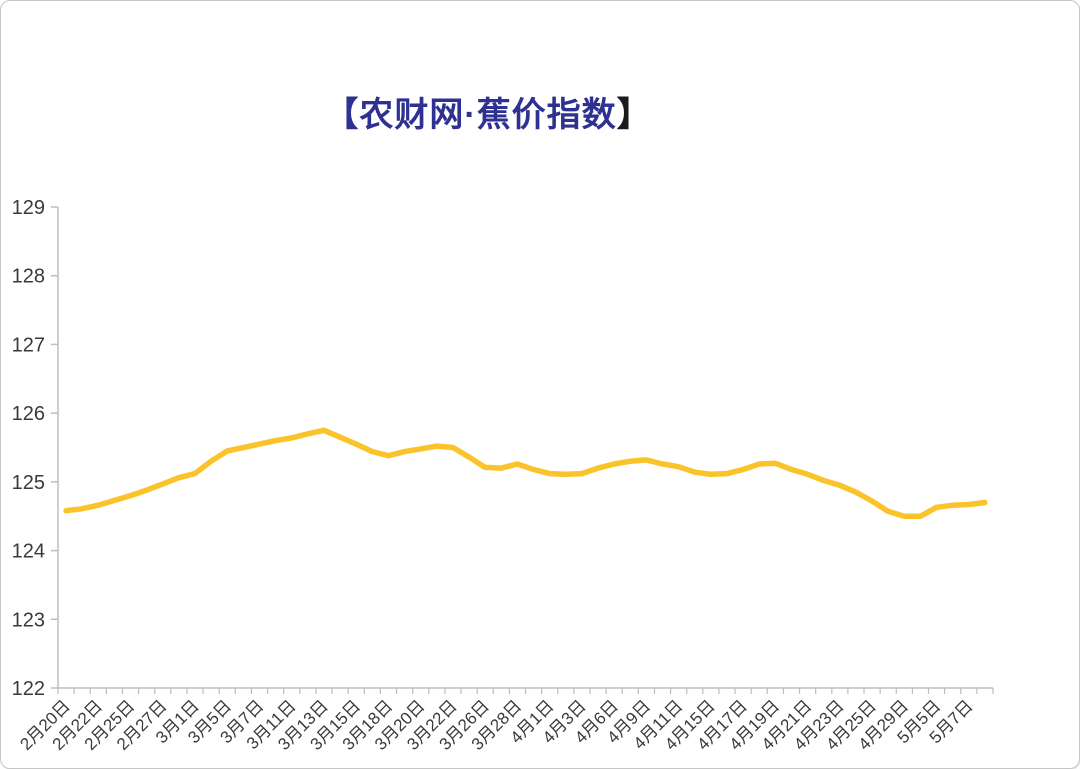 The image size is (1080, 769). I want to click on y-axis-tick-label: 129, so click(28, 208).